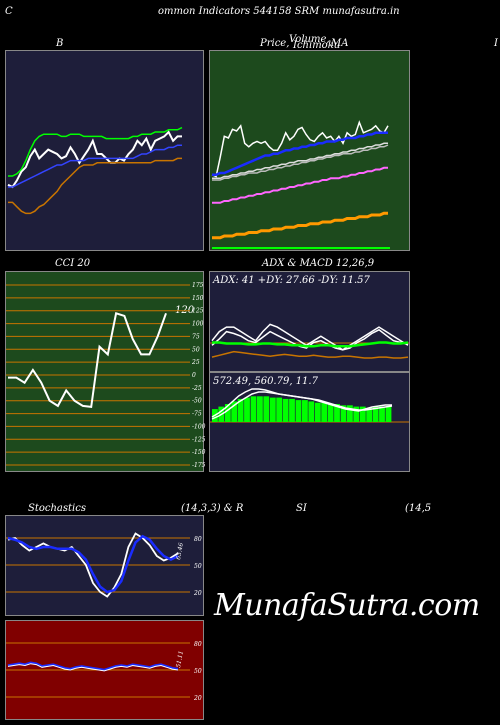 This screenshot has width=500, height=725. I want to click on cci-panel, so click(104, 371).